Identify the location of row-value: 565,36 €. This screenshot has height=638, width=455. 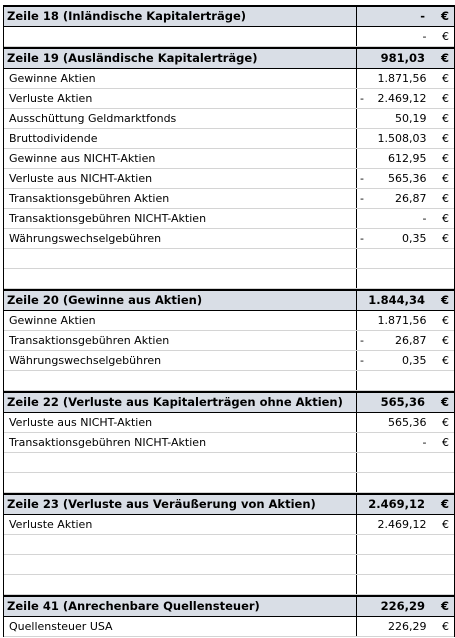
(418, 422).